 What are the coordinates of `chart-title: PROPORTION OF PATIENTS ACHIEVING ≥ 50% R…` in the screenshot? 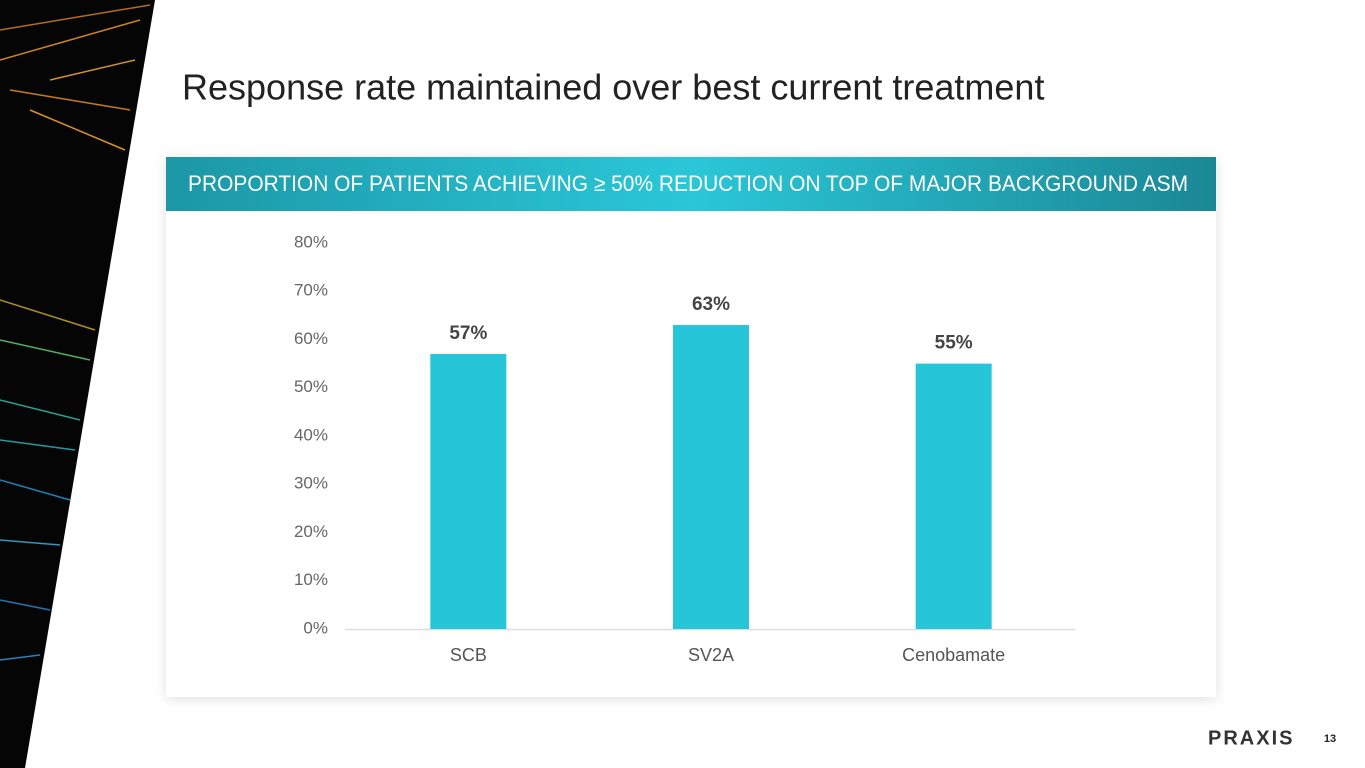 It's located at (688, 183).